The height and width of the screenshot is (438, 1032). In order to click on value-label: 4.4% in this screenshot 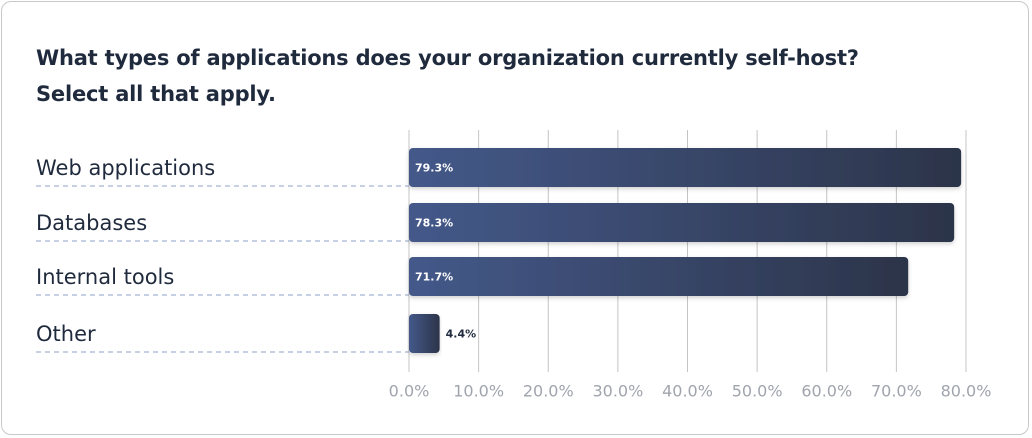, I will do `click(461, 334)`.